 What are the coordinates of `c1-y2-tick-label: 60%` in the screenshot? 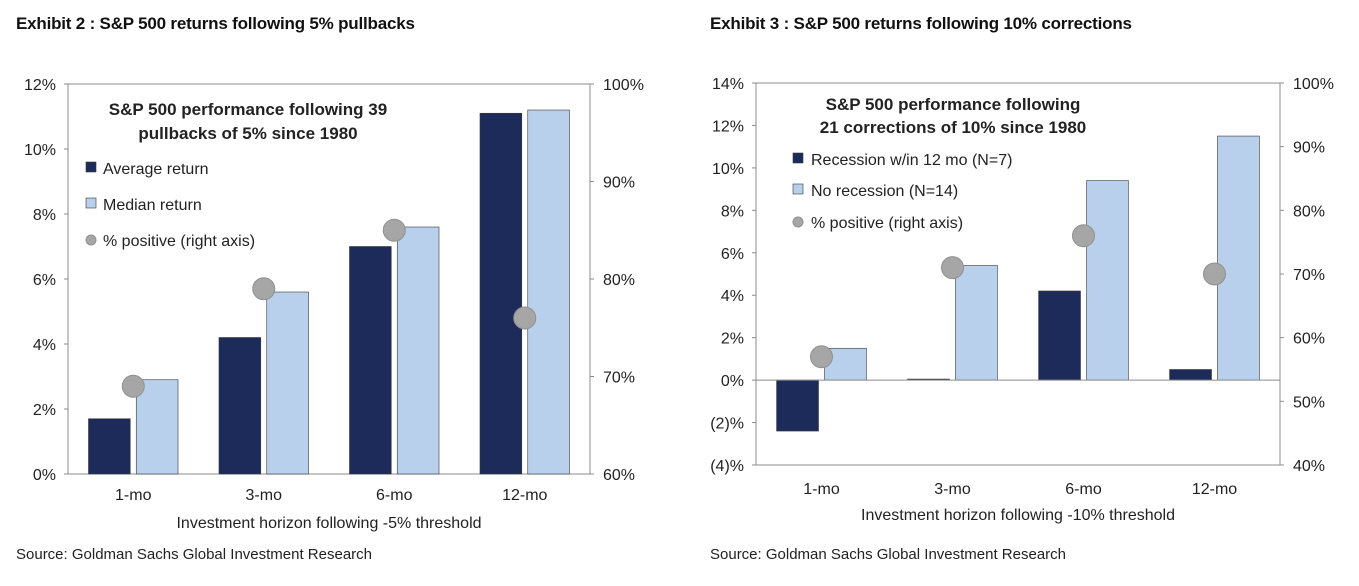 It's located at (619, 475).